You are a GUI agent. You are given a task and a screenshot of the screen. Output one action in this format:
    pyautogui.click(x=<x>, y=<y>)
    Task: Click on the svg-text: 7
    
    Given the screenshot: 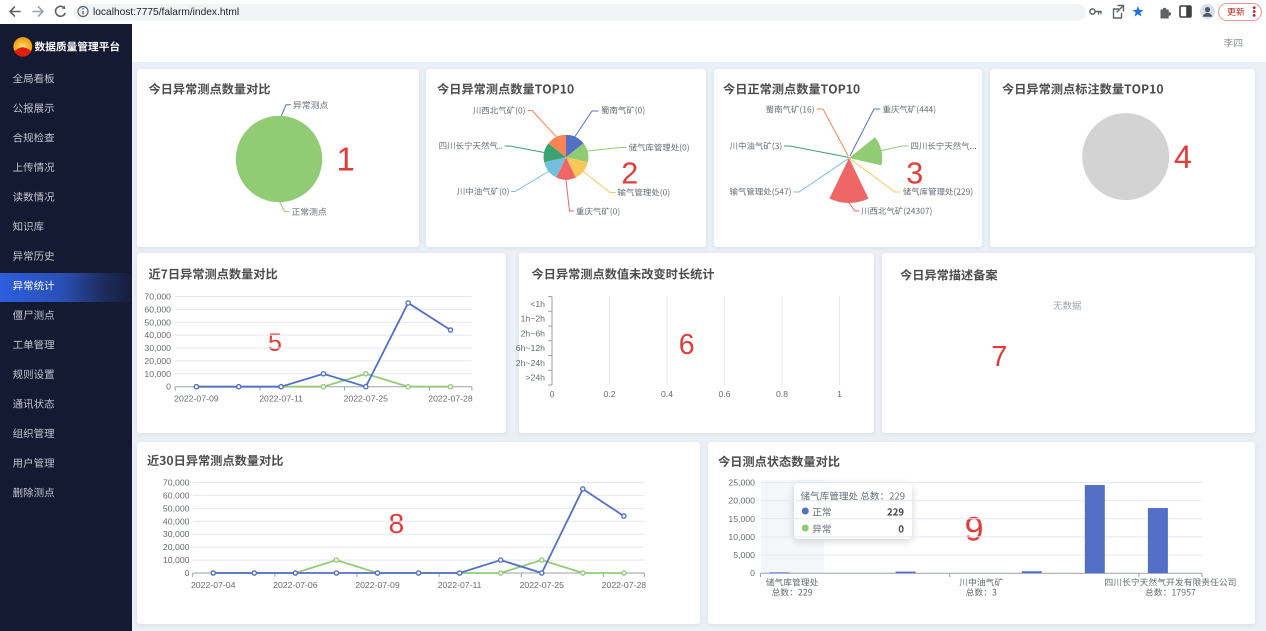 What is the action you would take?
    pyautogui.click(x=999, y=357)
    